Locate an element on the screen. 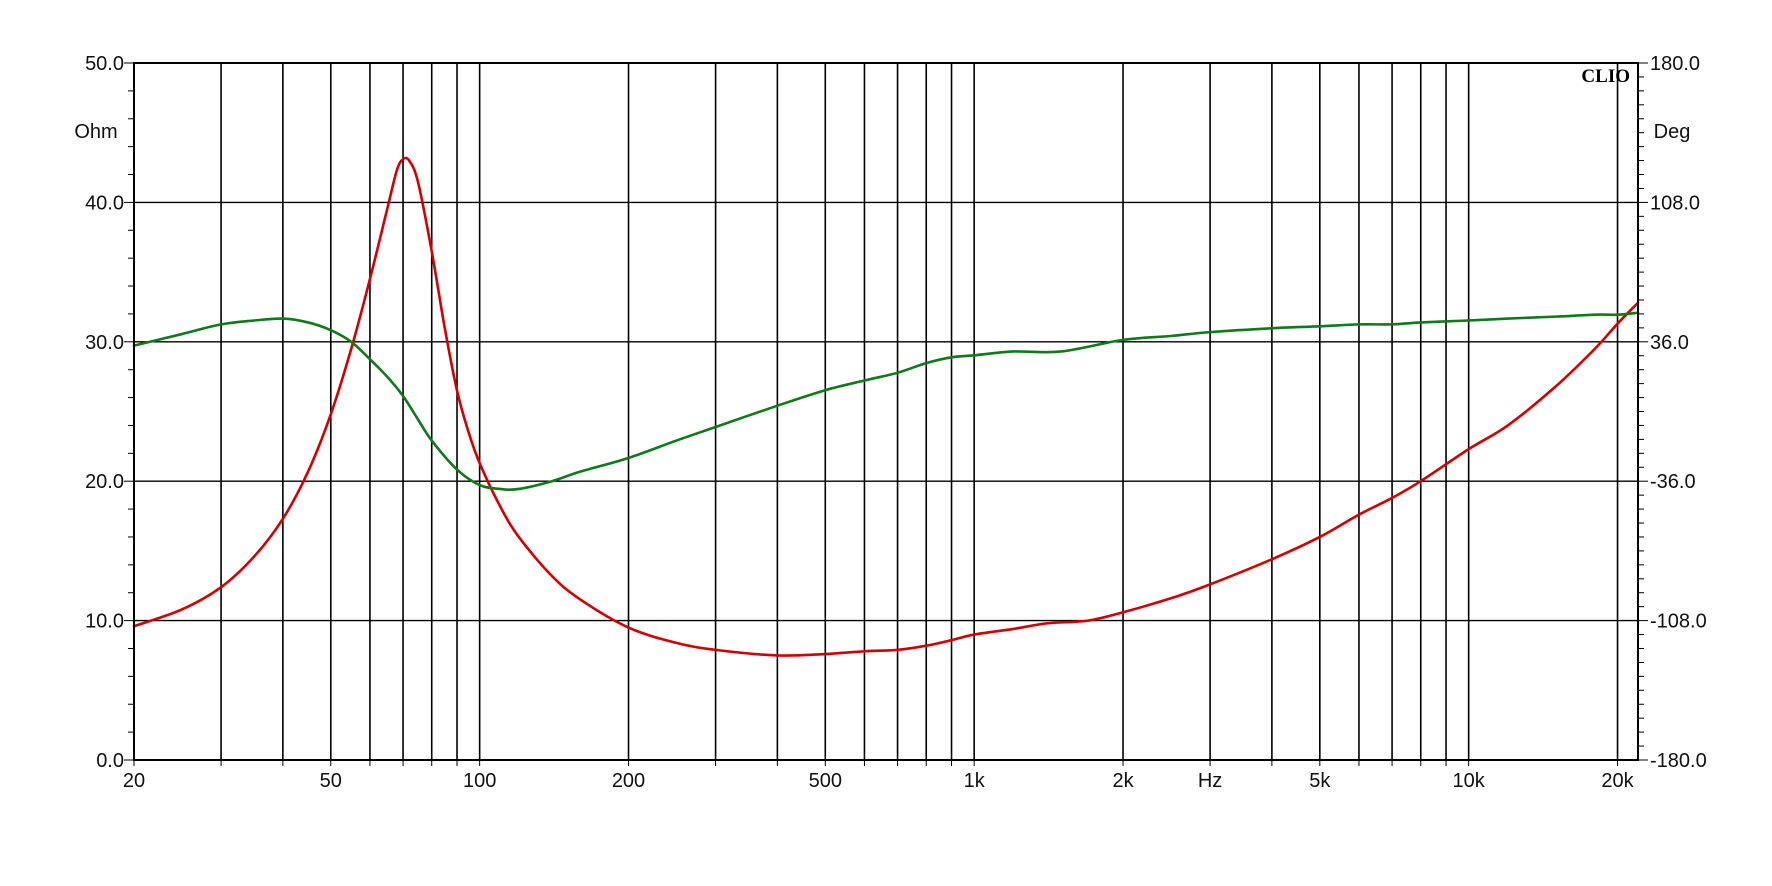 Image resolution: width=1772 pixels, height=886 pixels. y-left-tick-label: 0.0 is located at coordinates (110, 761).